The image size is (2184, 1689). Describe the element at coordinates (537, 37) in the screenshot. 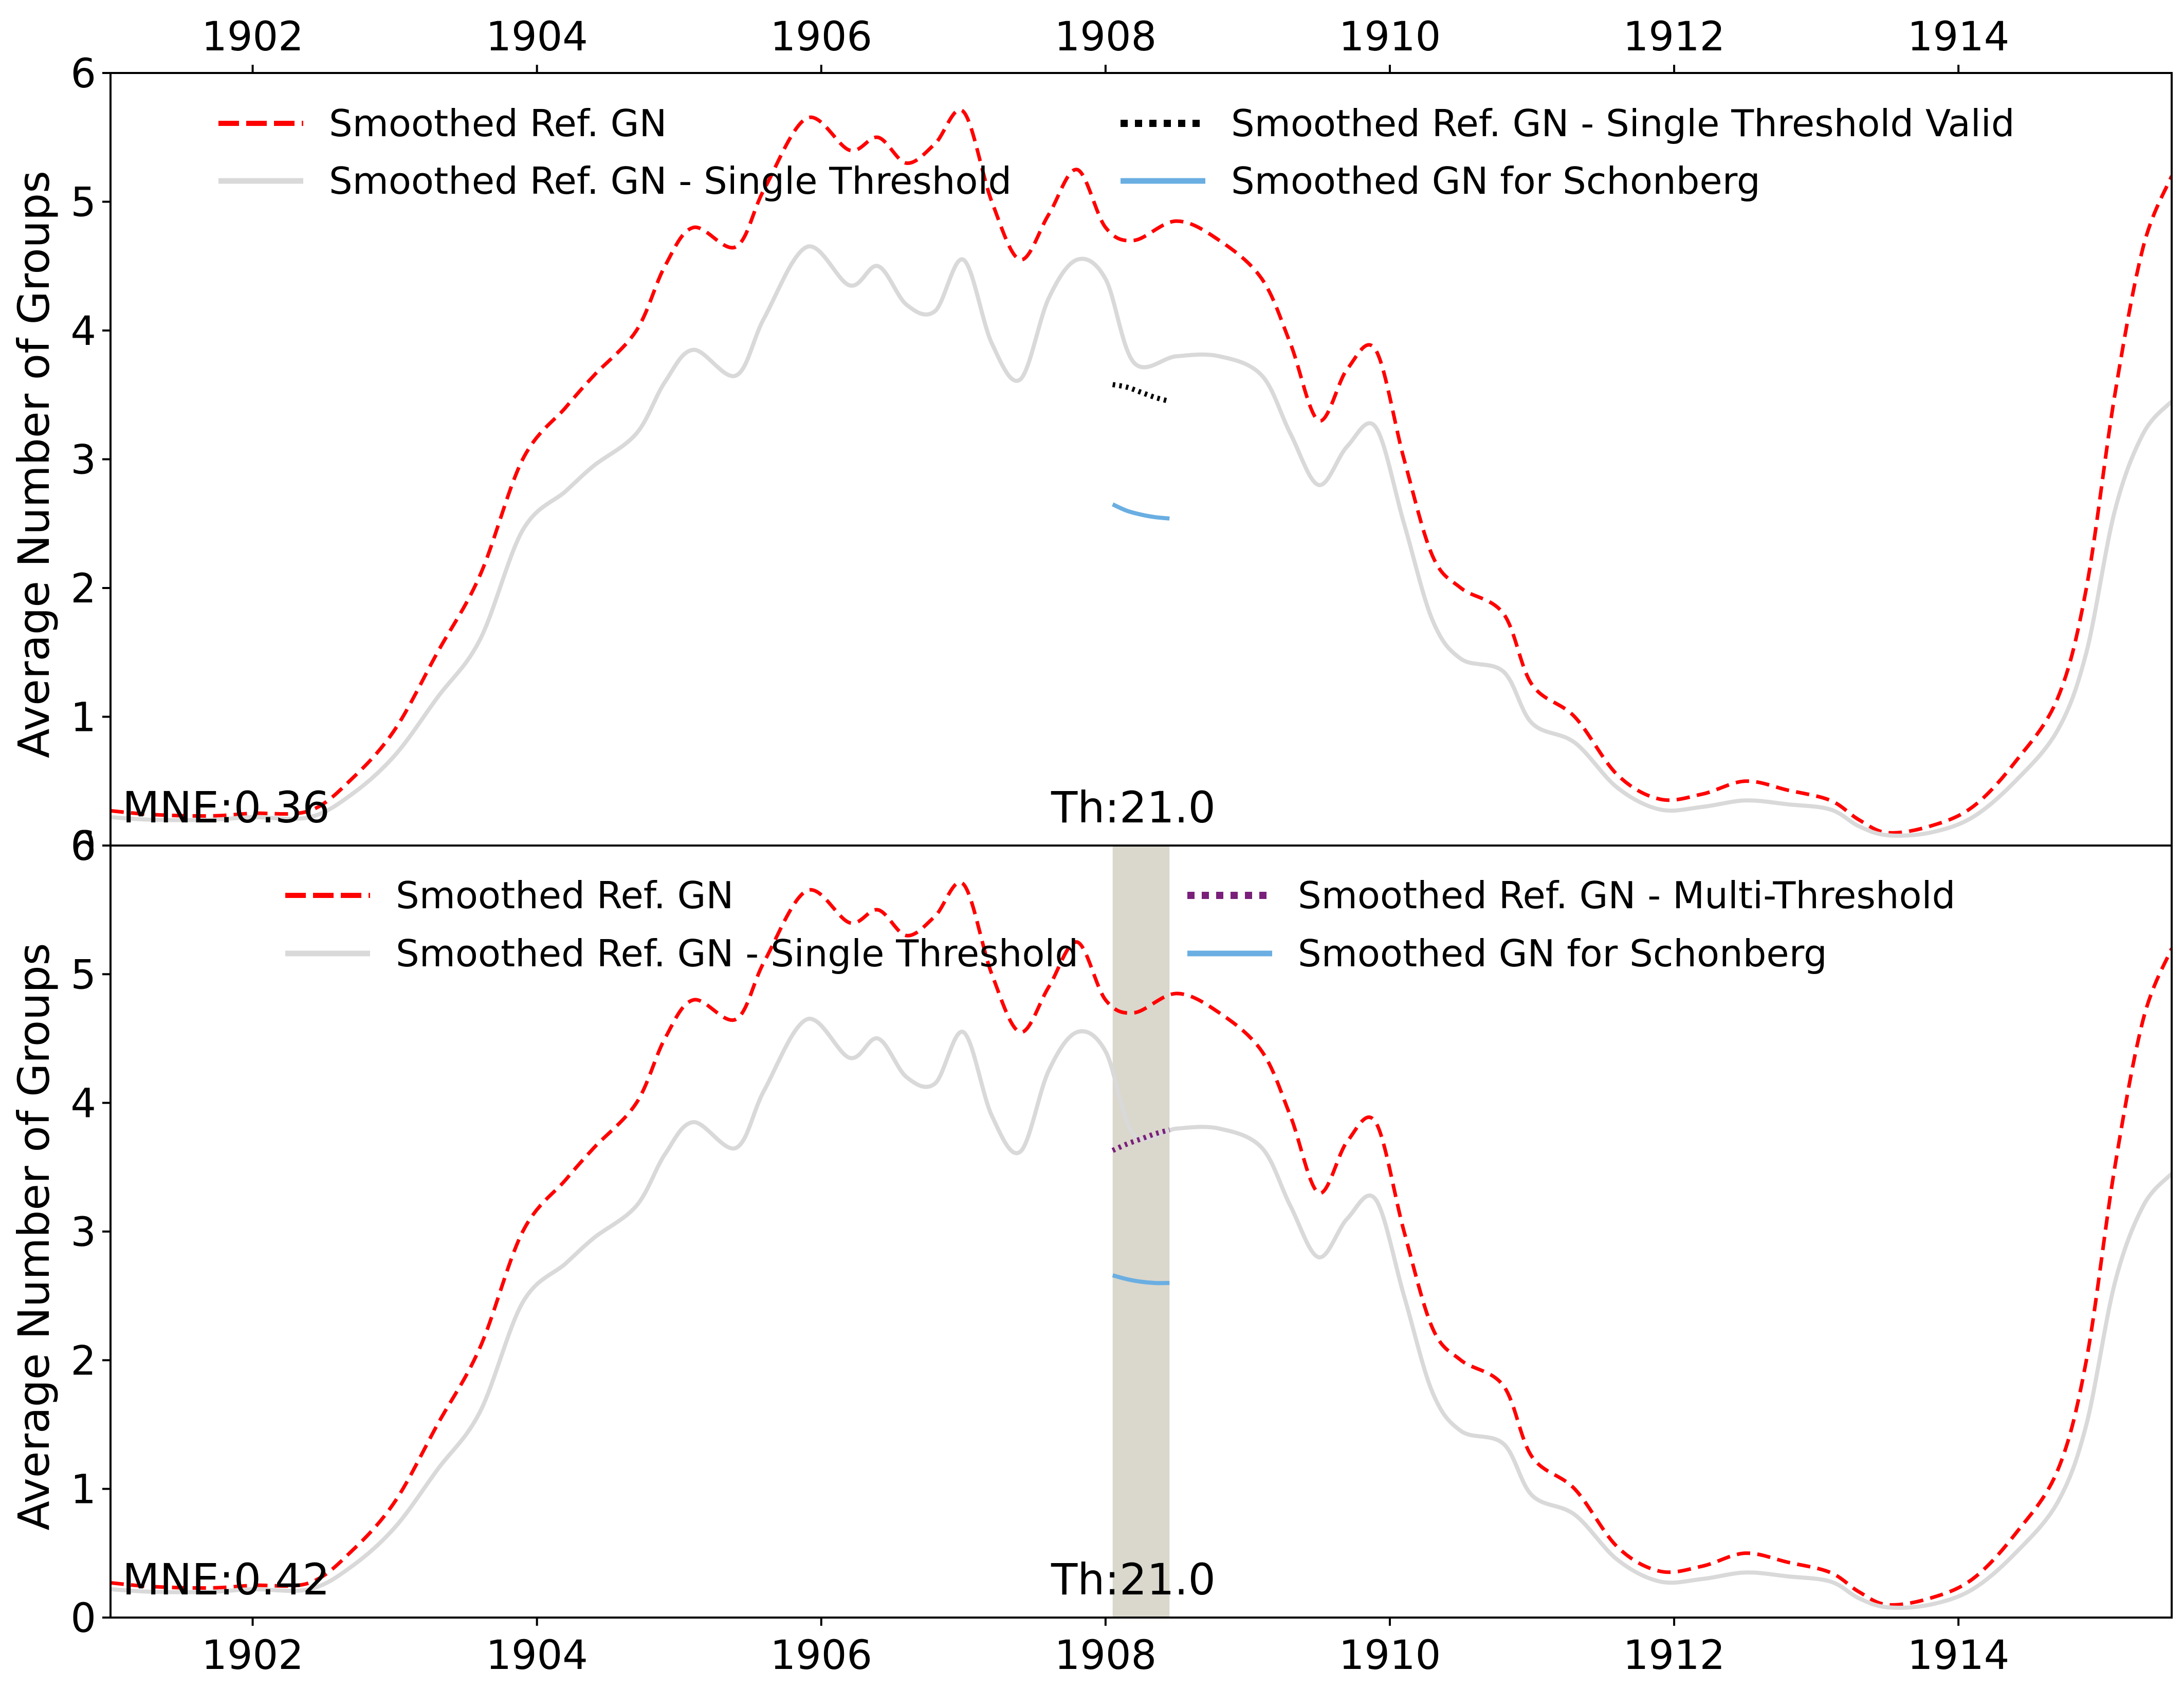

I see `top-chart-x-tick-label: 1904` at that location.